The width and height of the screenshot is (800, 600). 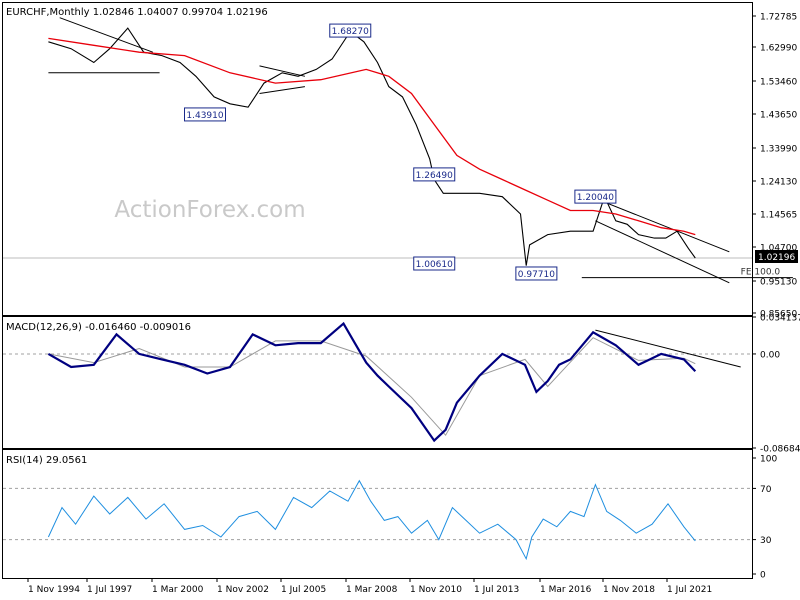 What do you see at coordinates (778, 83) in the screenshot?
I see `price-y-tick-label: 1.53460` at bounding box center [778, 83].